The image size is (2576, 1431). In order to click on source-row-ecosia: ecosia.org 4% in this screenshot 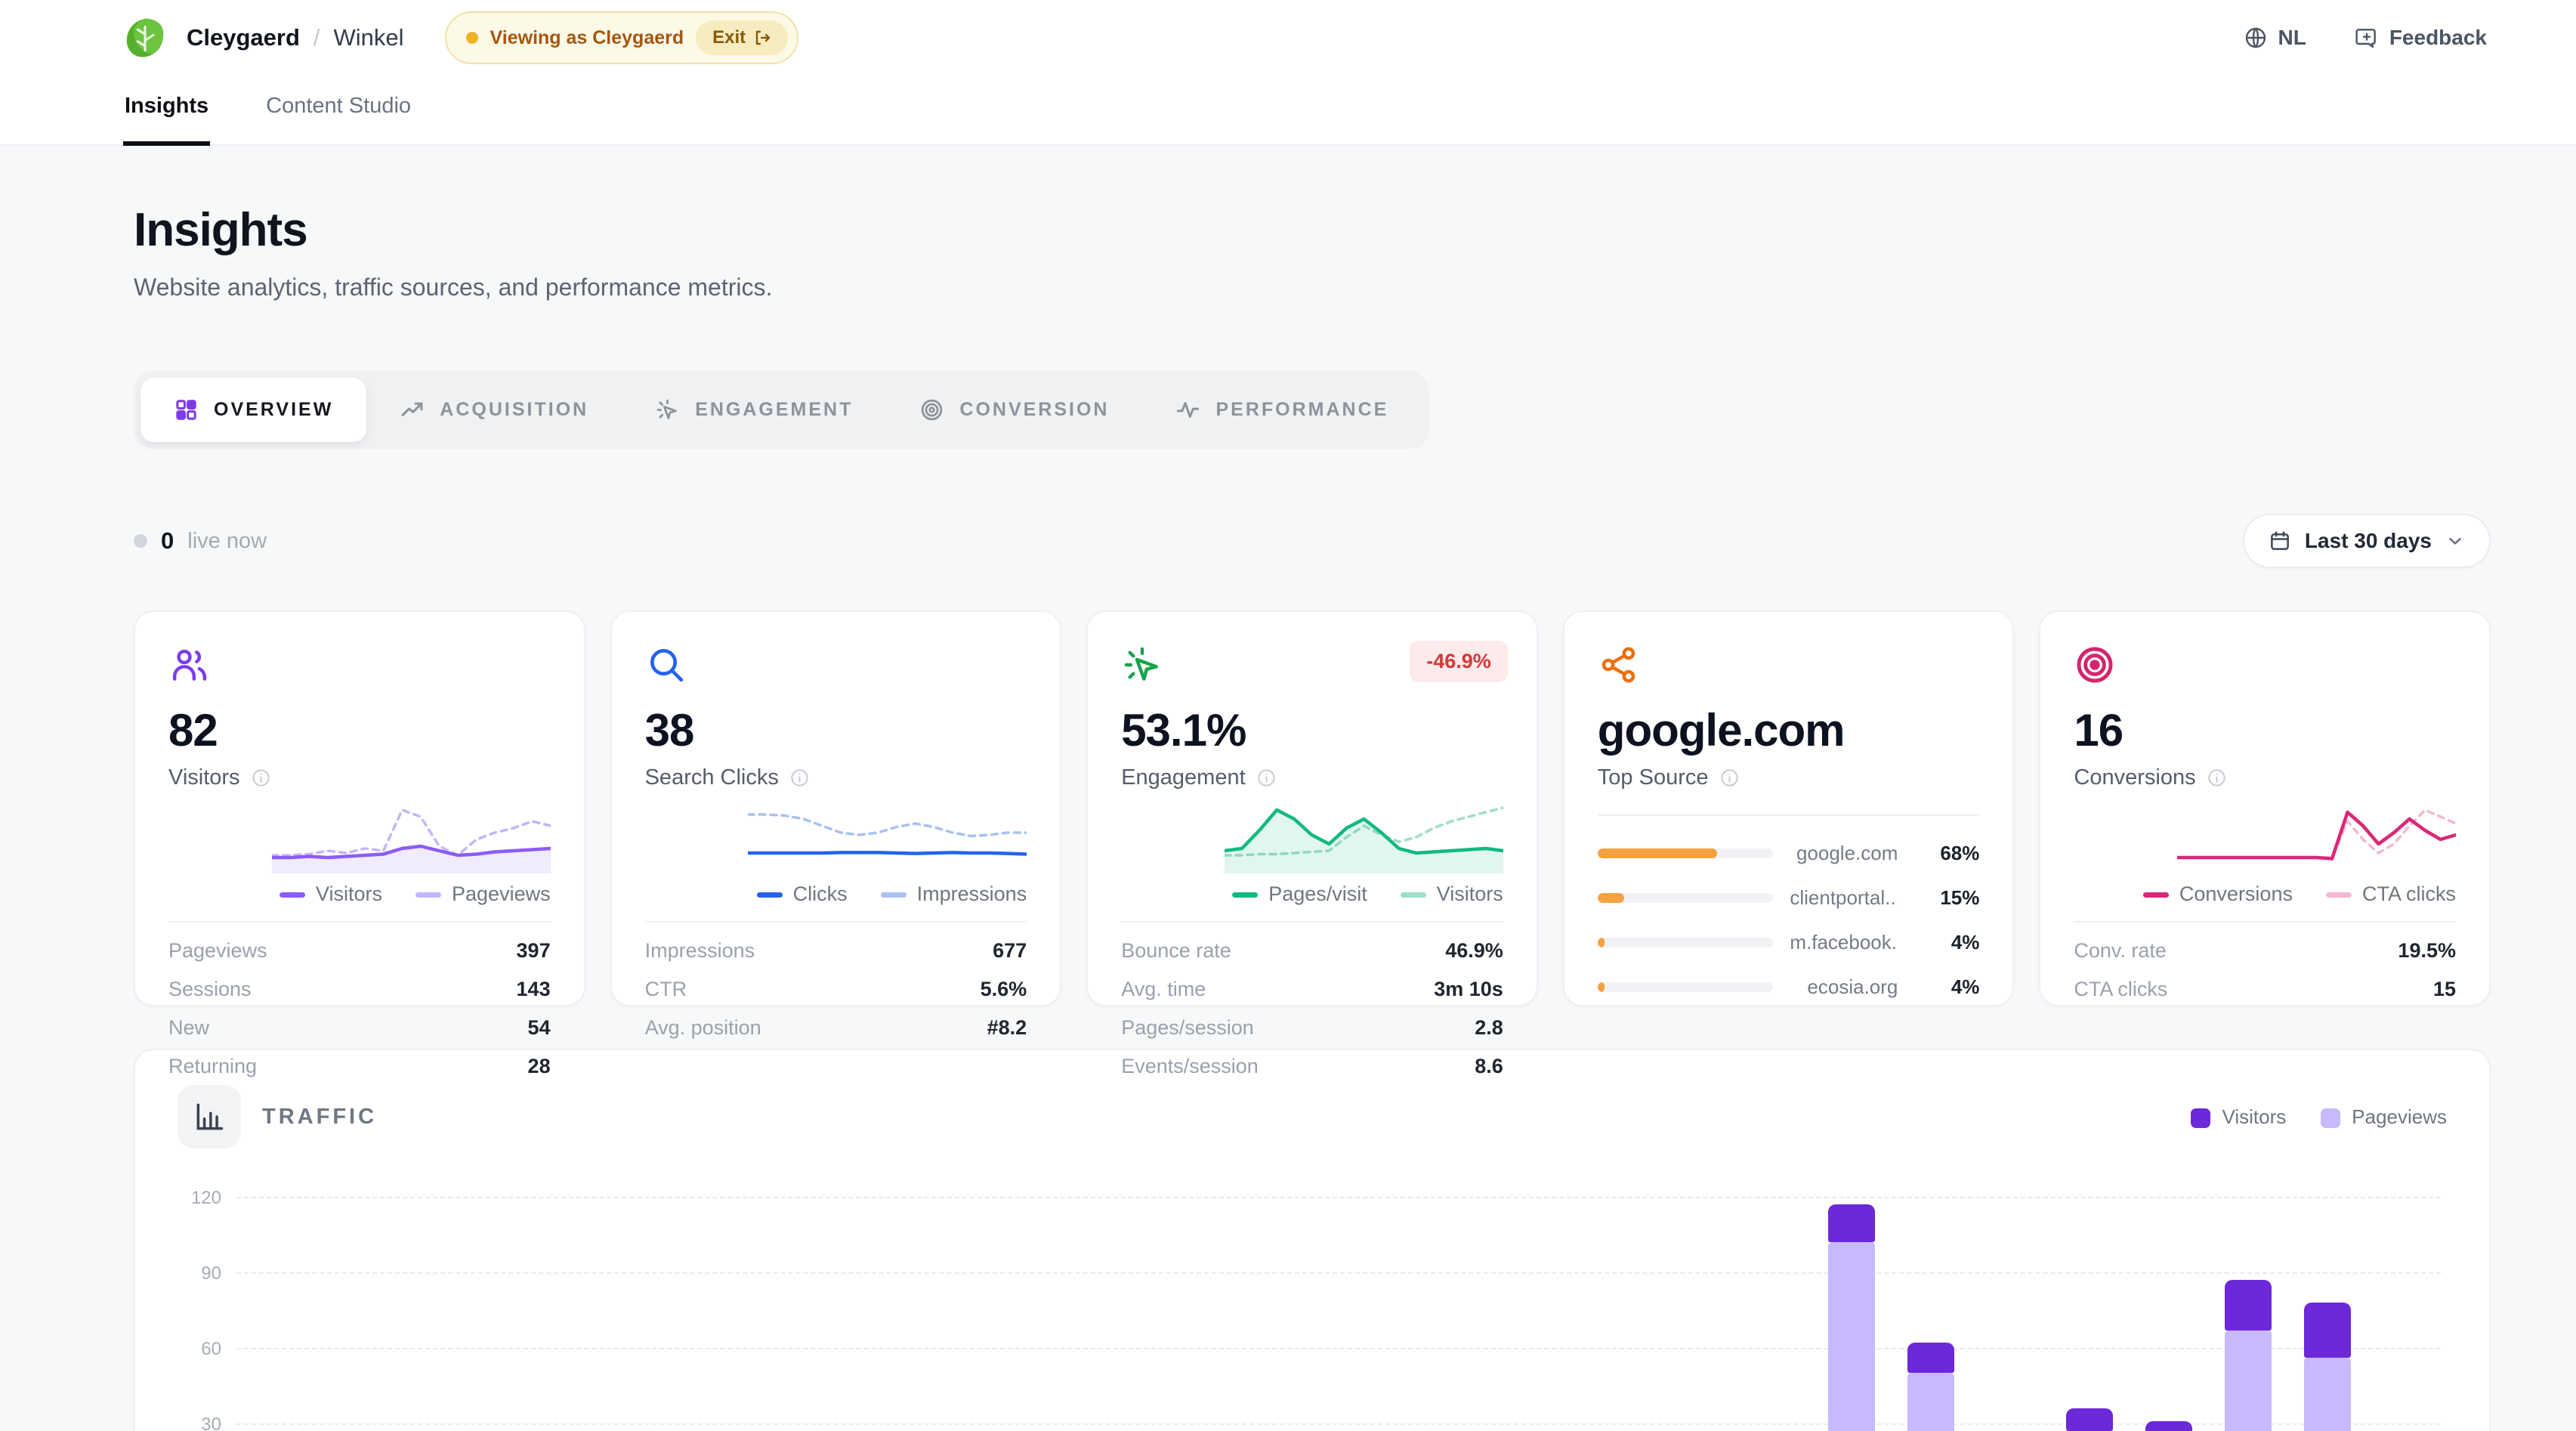, I will do `click(1788, 987)`.